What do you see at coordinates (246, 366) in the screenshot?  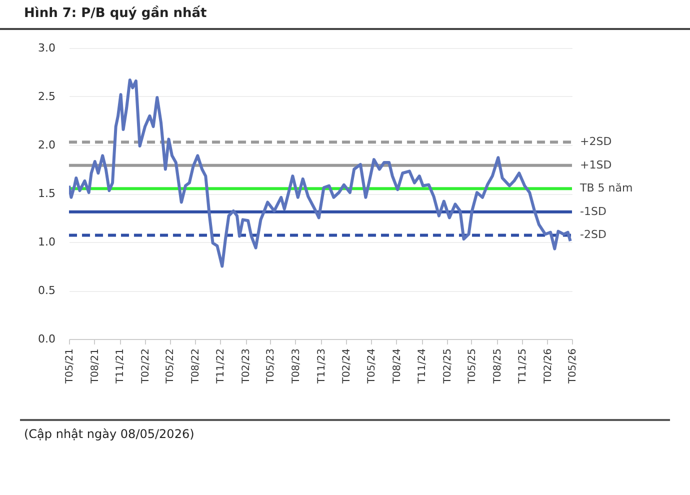 I see `x-tick-label: T02/23` at bounding box center [246, 366].